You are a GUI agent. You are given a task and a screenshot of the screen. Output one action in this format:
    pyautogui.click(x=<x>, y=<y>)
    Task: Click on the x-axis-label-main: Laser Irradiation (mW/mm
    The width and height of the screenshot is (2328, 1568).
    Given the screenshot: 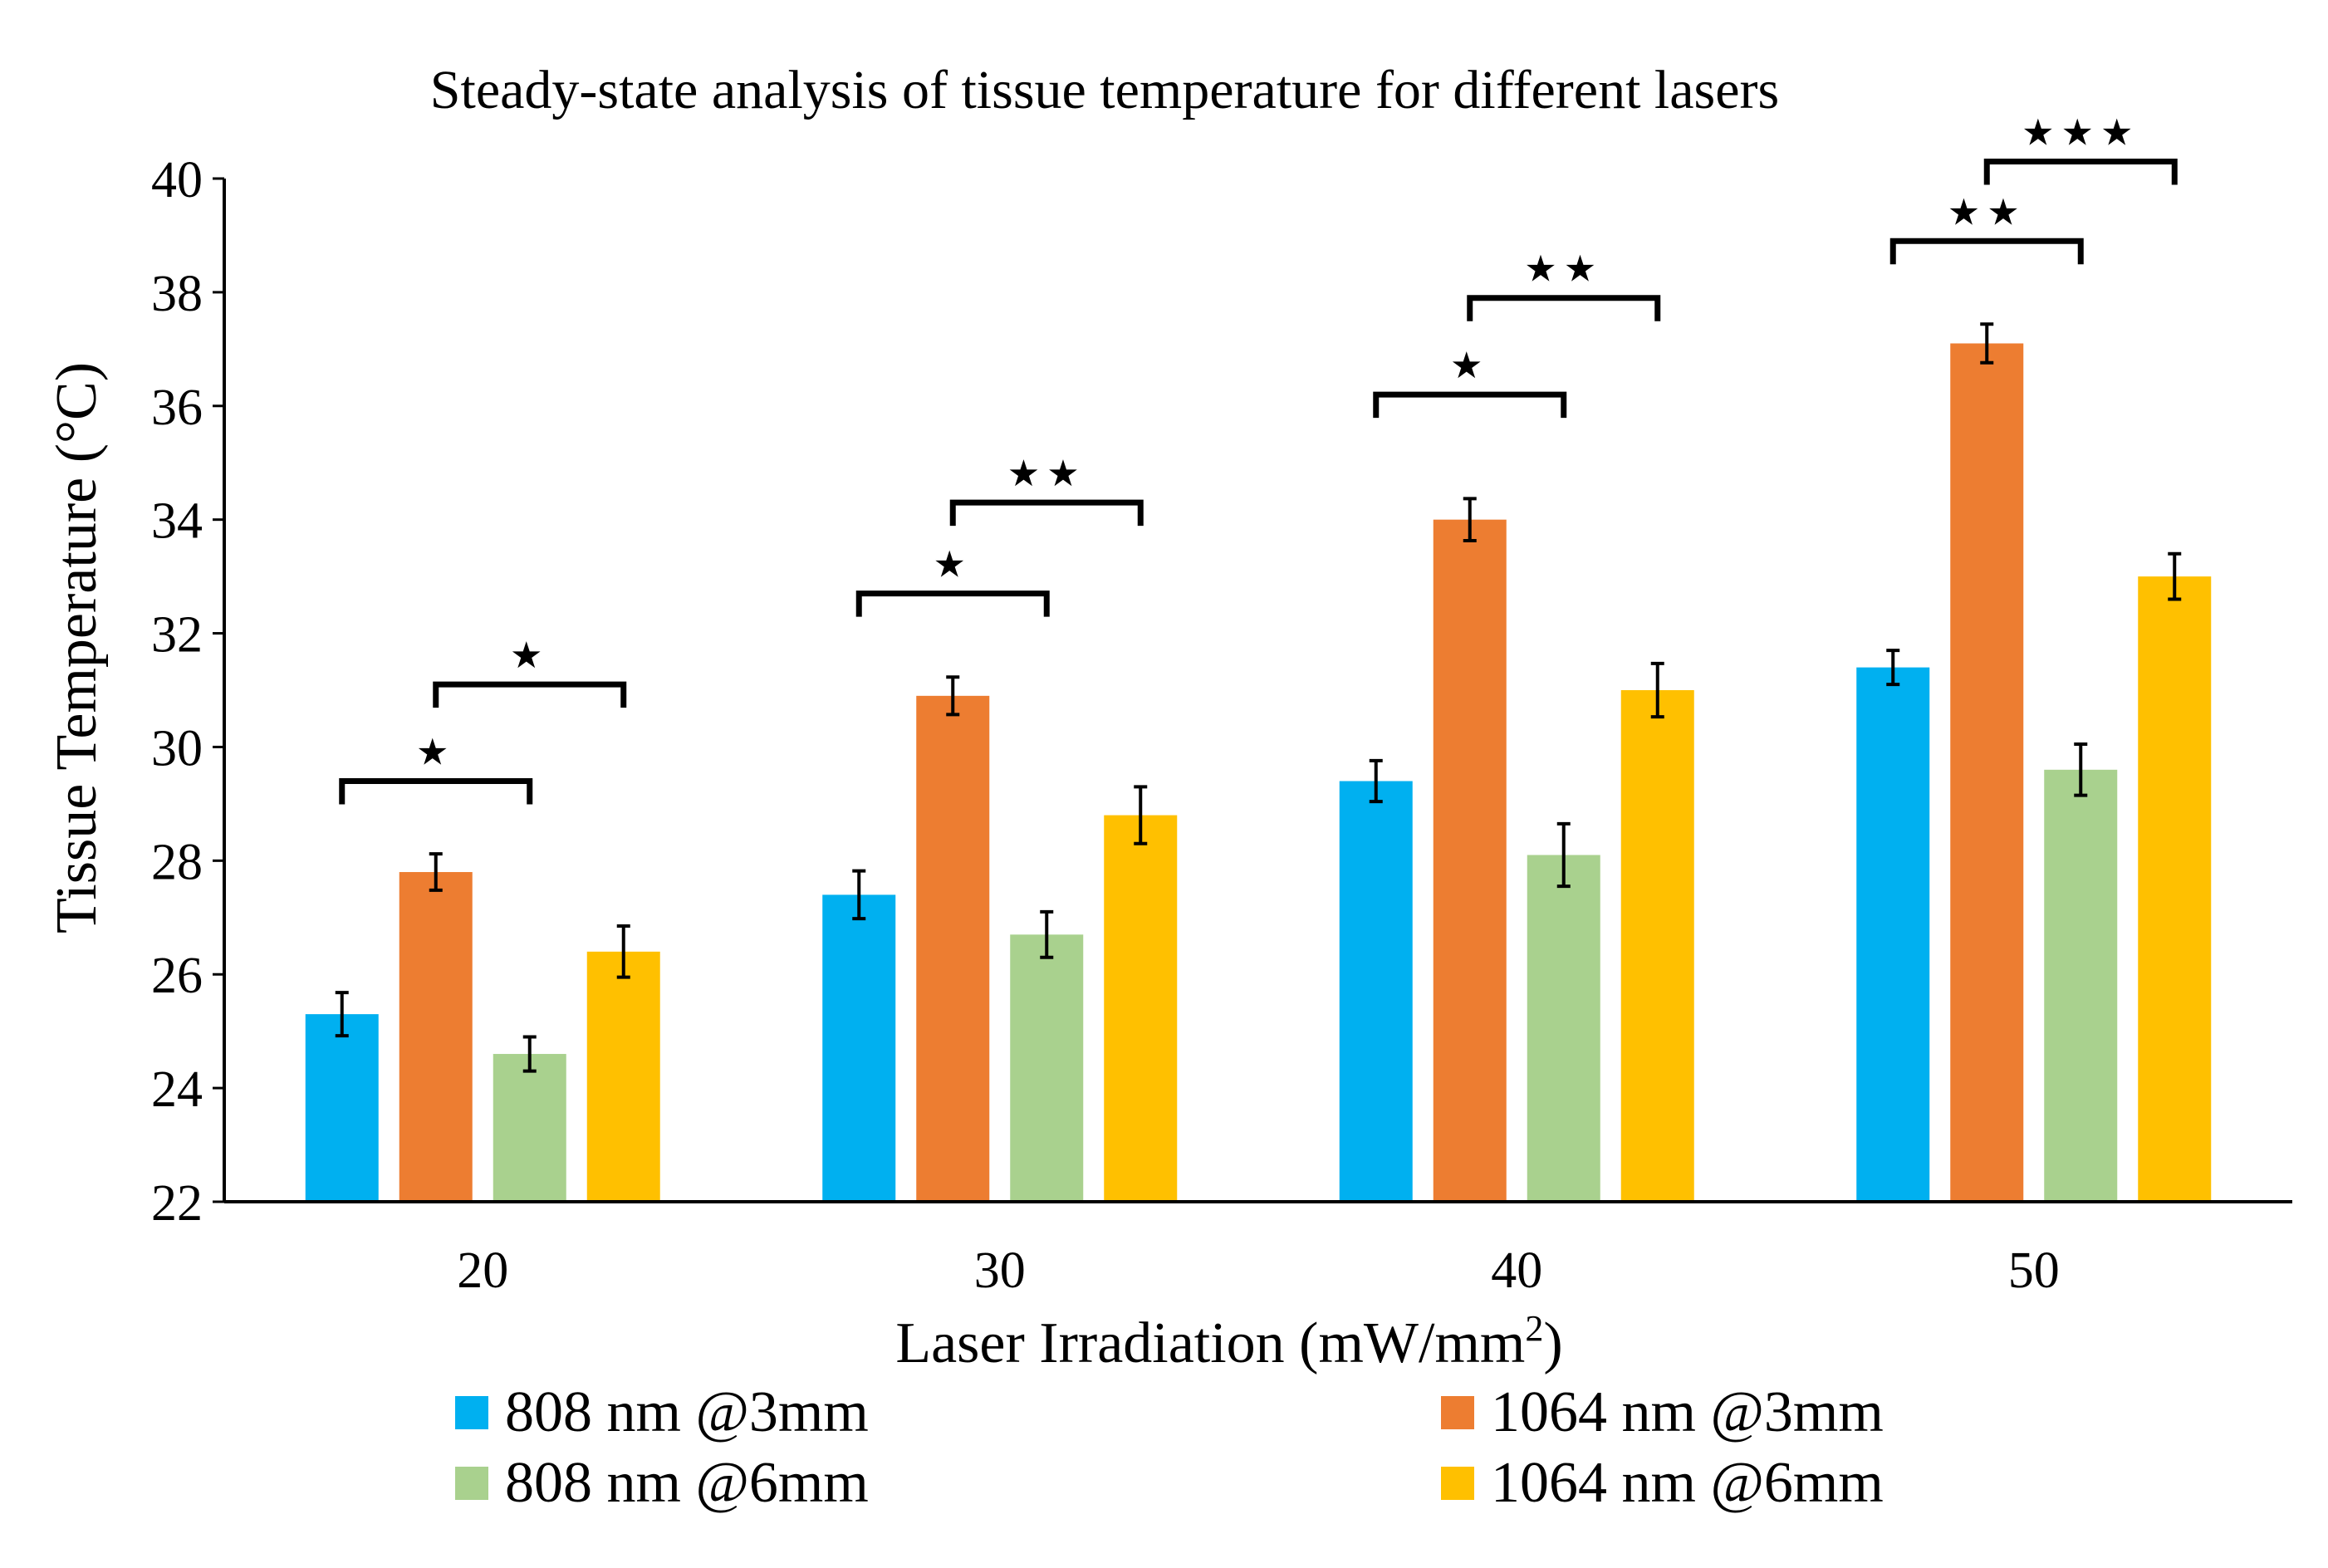 What is the action you would take?
    pyautogui.click(x=1210, y=1343)
    